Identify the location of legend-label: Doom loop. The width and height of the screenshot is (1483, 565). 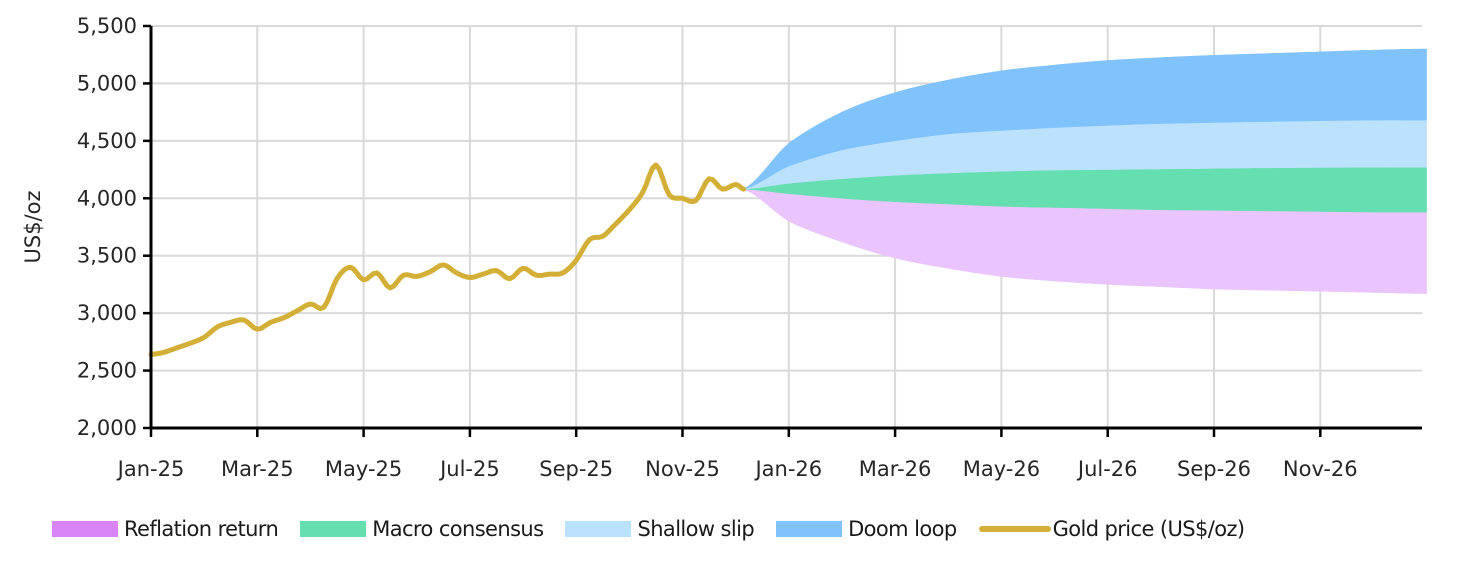
(902, 529).